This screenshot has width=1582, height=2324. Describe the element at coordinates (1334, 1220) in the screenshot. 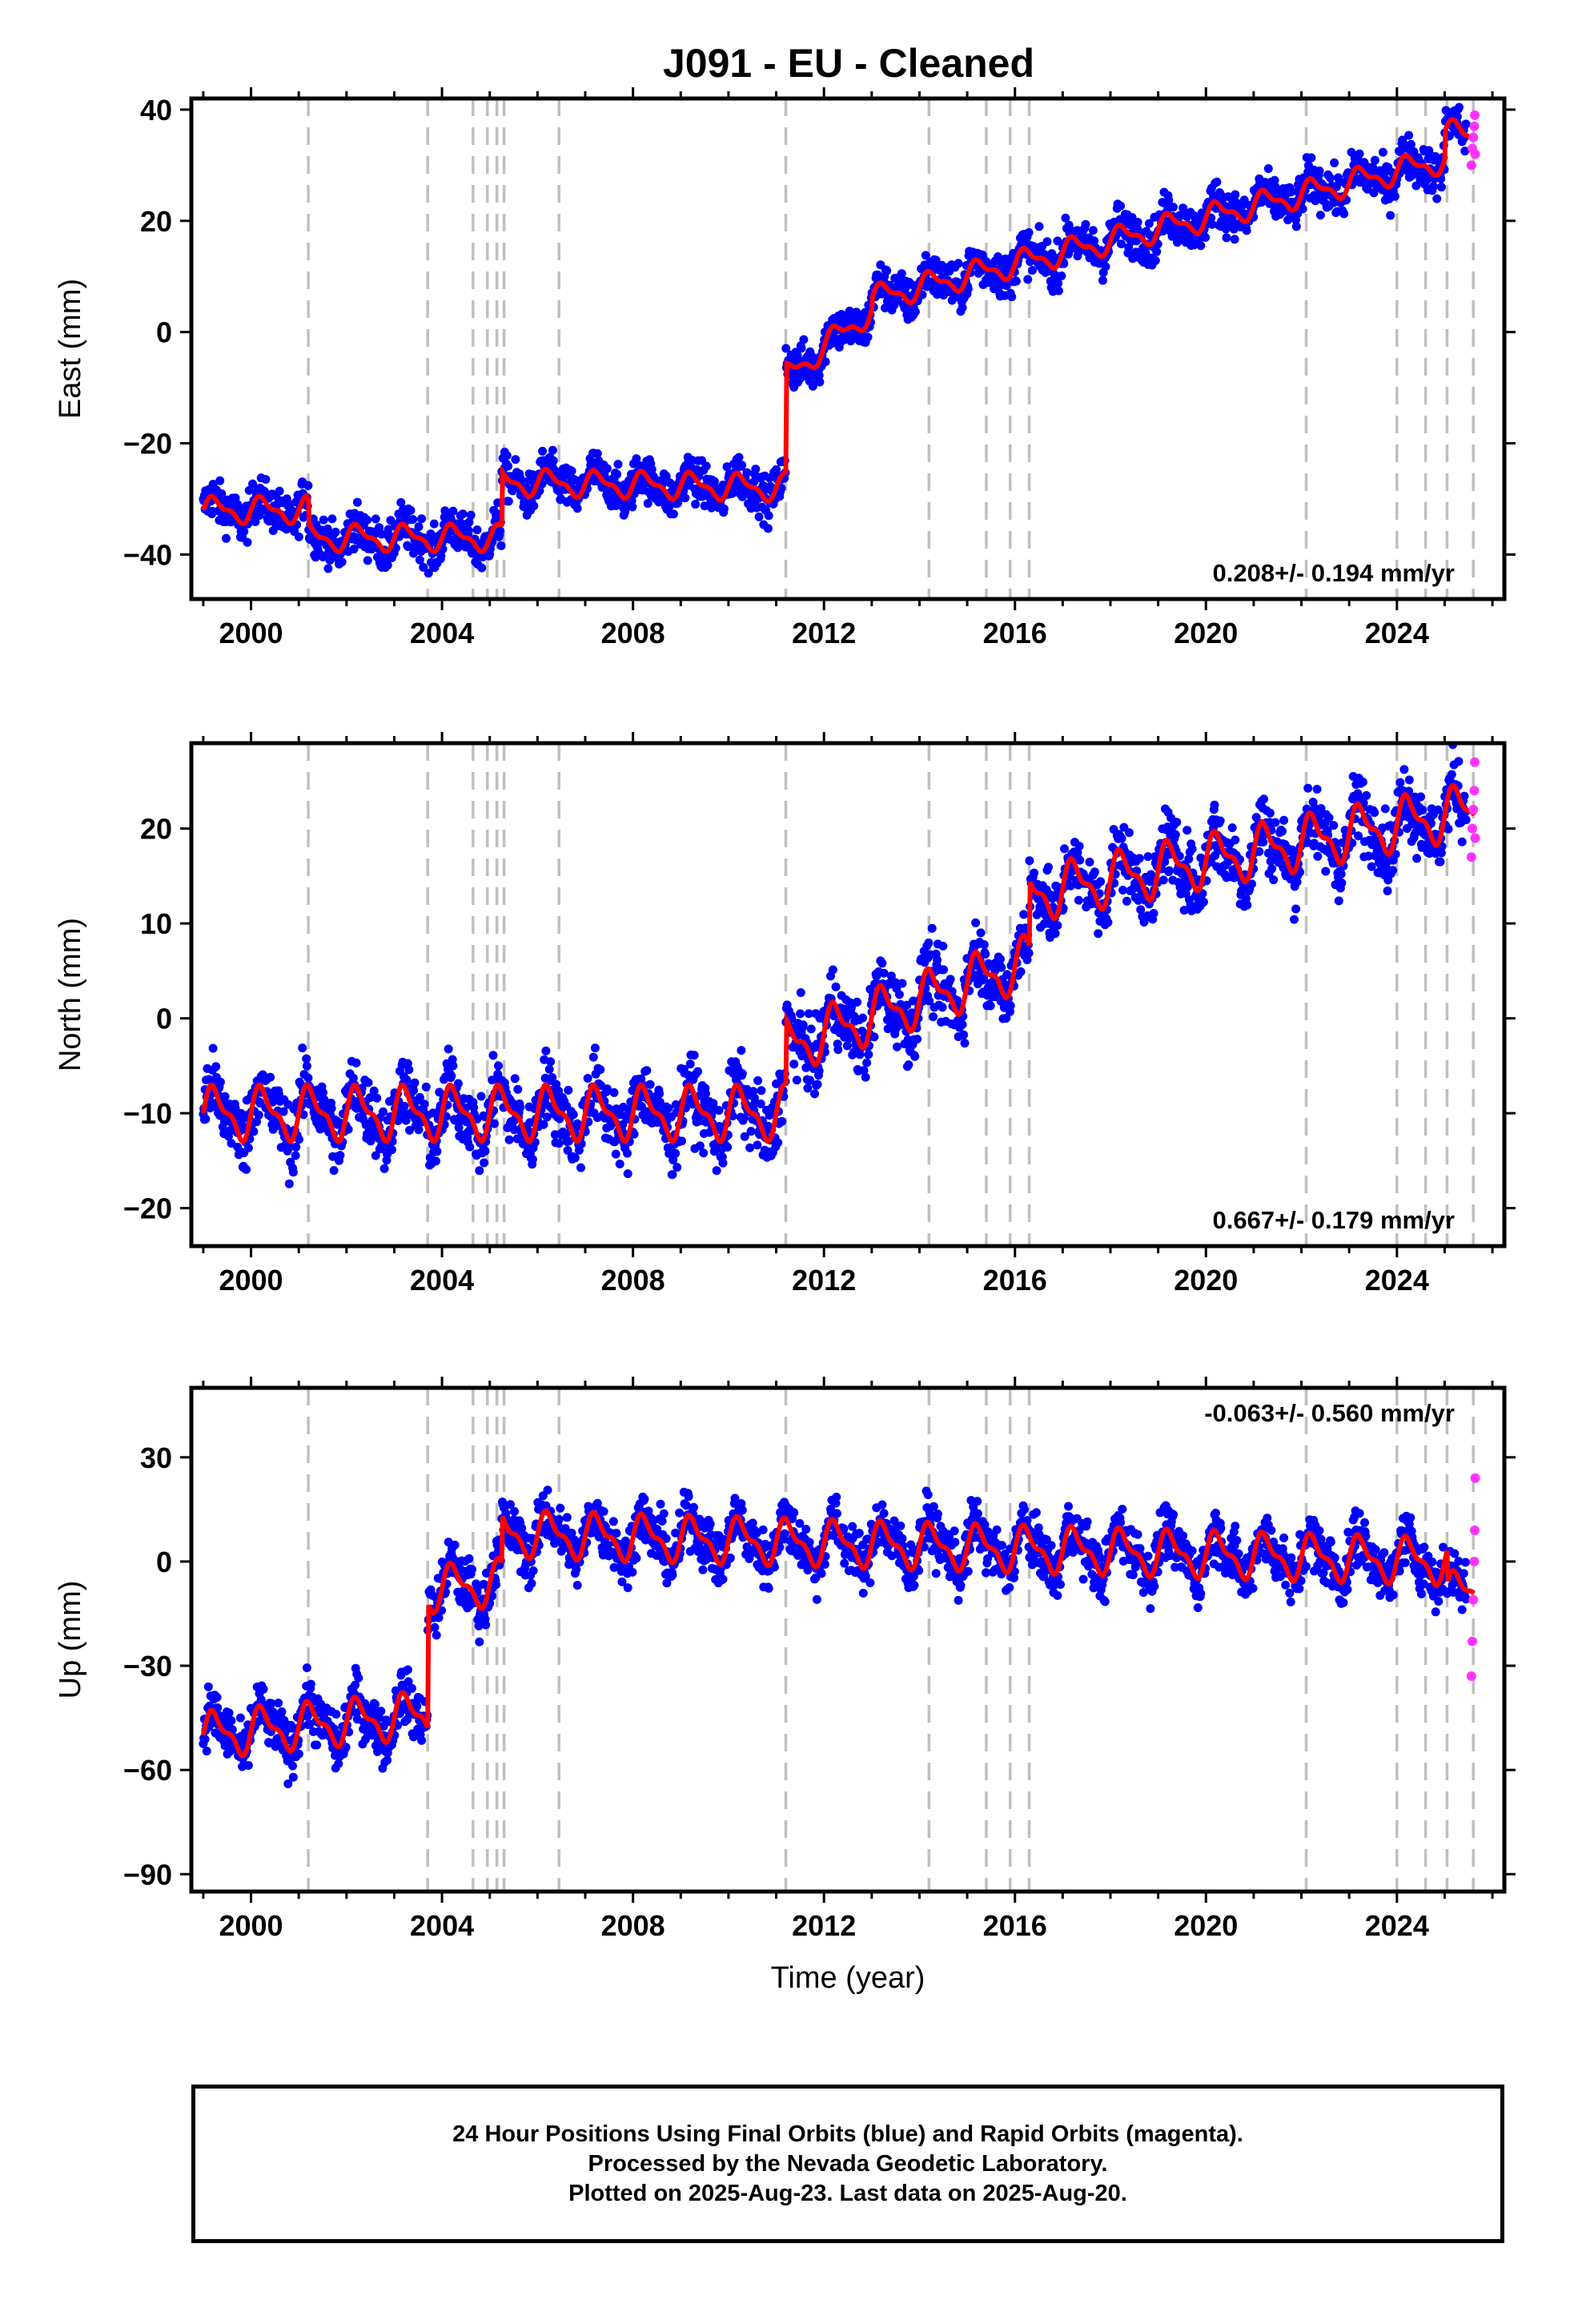

I see `rate-label: 0.667+/- 0.179 mm/yr` at that location.